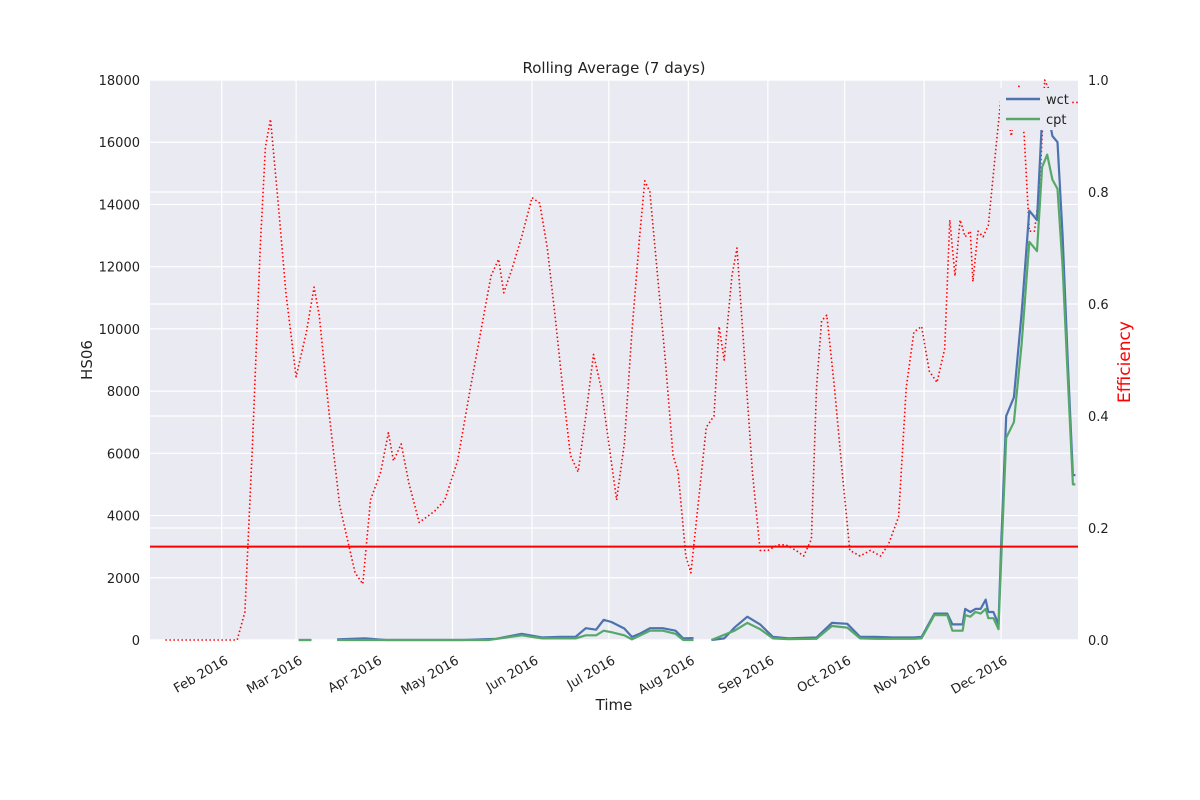  What do you see at coordinates (1098, 361) in the screenshot?
I see `y2-tick-labels: 0.0 0.2 0.4 0.6 0.8 1.0` at bounding box center [1098, 361].